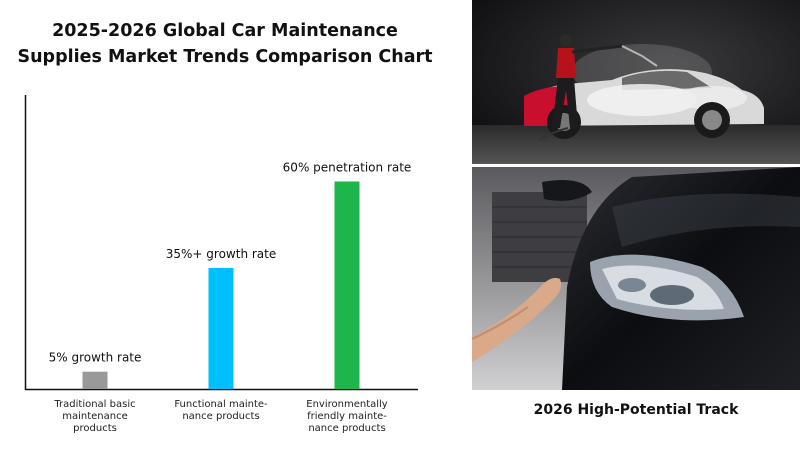  I want to click on chart-title-line-1: 2025-2026 Global Car Maintenance, so click(225, 31).